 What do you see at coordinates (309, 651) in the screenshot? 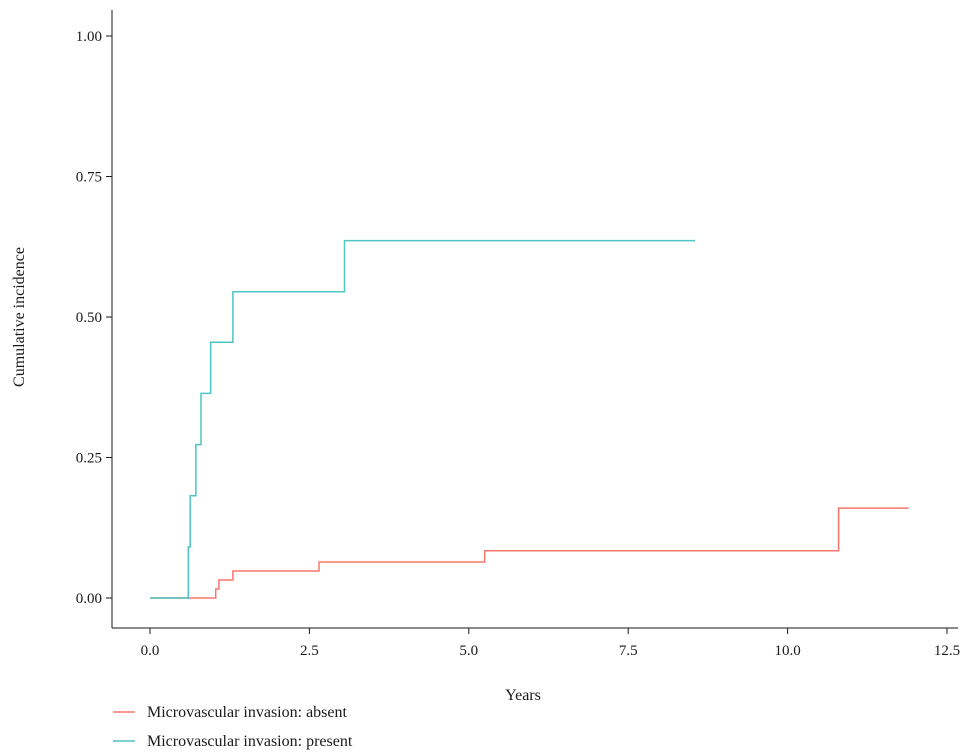
I see `x-tick-label: 2.5` at bounding box center [309, 651].